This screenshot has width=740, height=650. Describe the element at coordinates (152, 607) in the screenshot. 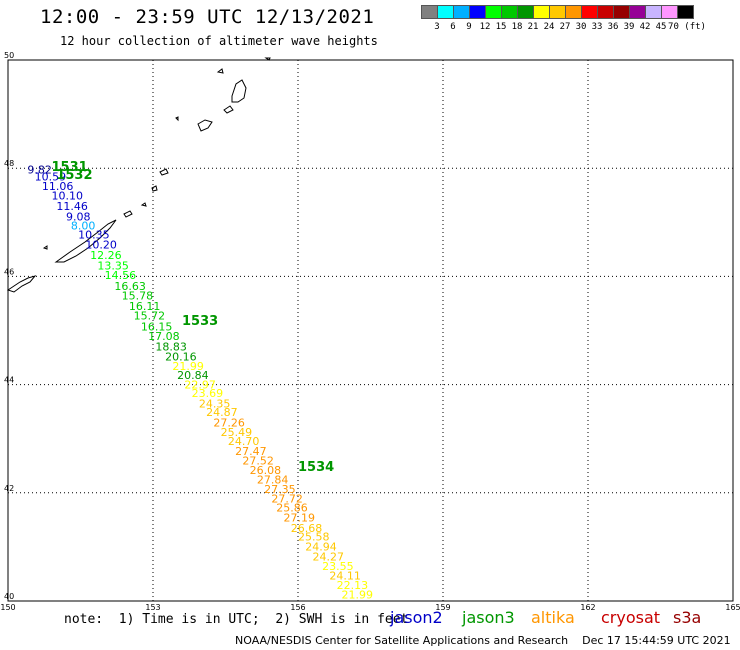

I see `lon-tick-label: 153` at that location.